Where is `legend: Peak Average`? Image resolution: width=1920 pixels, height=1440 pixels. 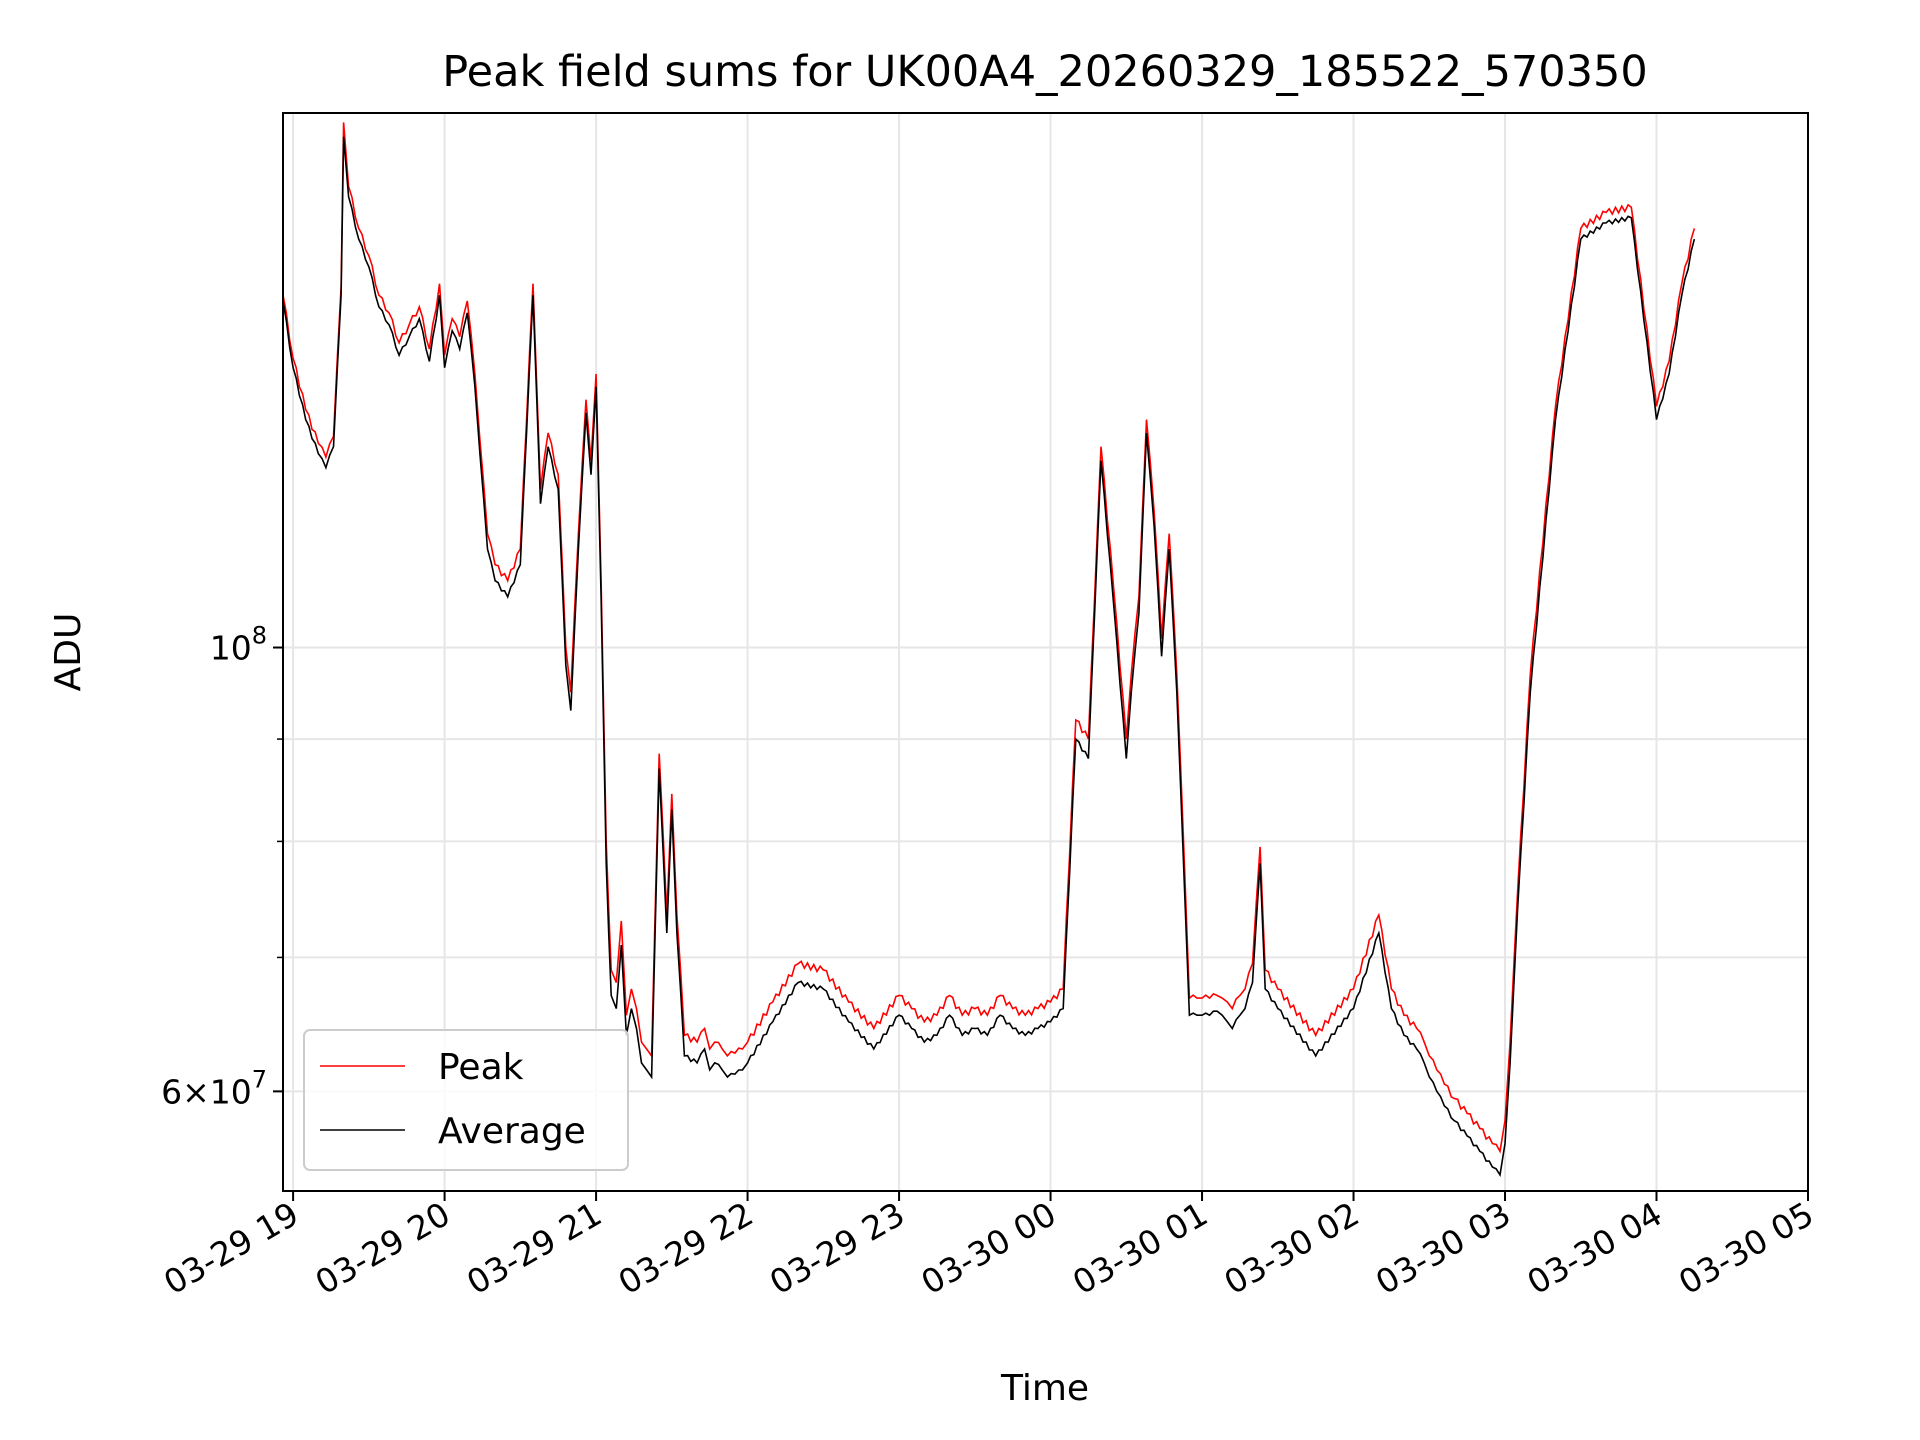 legend: Peak Average is located at coordinates (466, 1100).